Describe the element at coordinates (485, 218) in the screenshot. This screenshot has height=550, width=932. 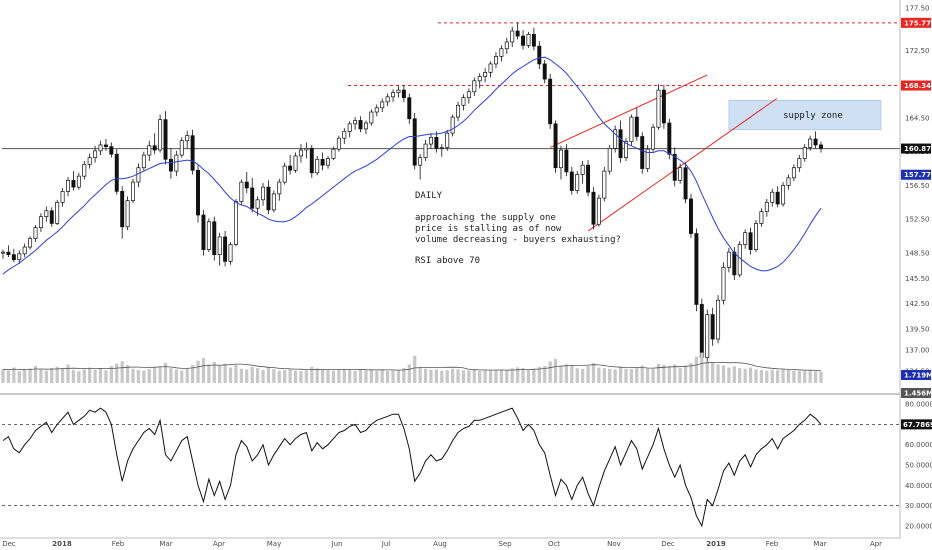
I see `note-line-1: approaching the supply one` at that location.